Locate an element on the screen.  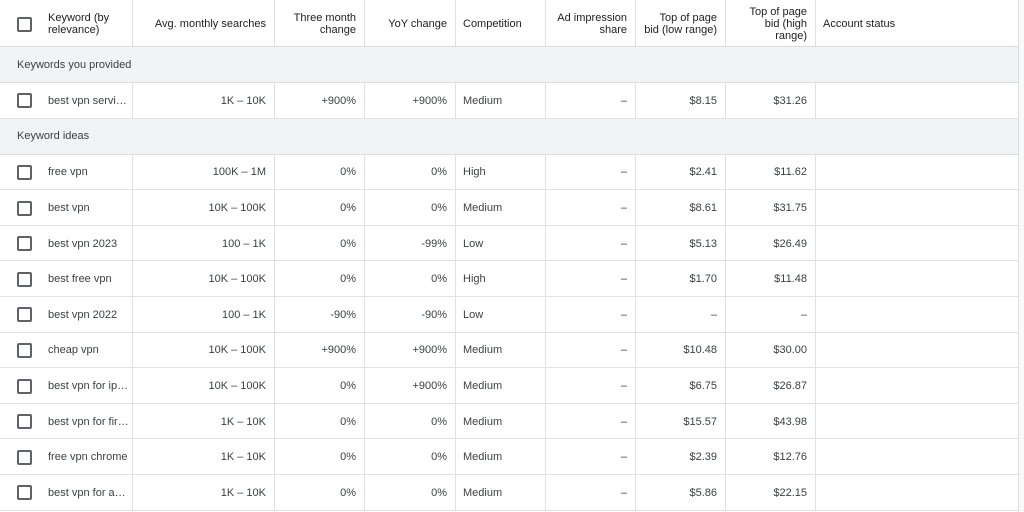
group-header: Keywords you provided is located at coordinates (509, 65).